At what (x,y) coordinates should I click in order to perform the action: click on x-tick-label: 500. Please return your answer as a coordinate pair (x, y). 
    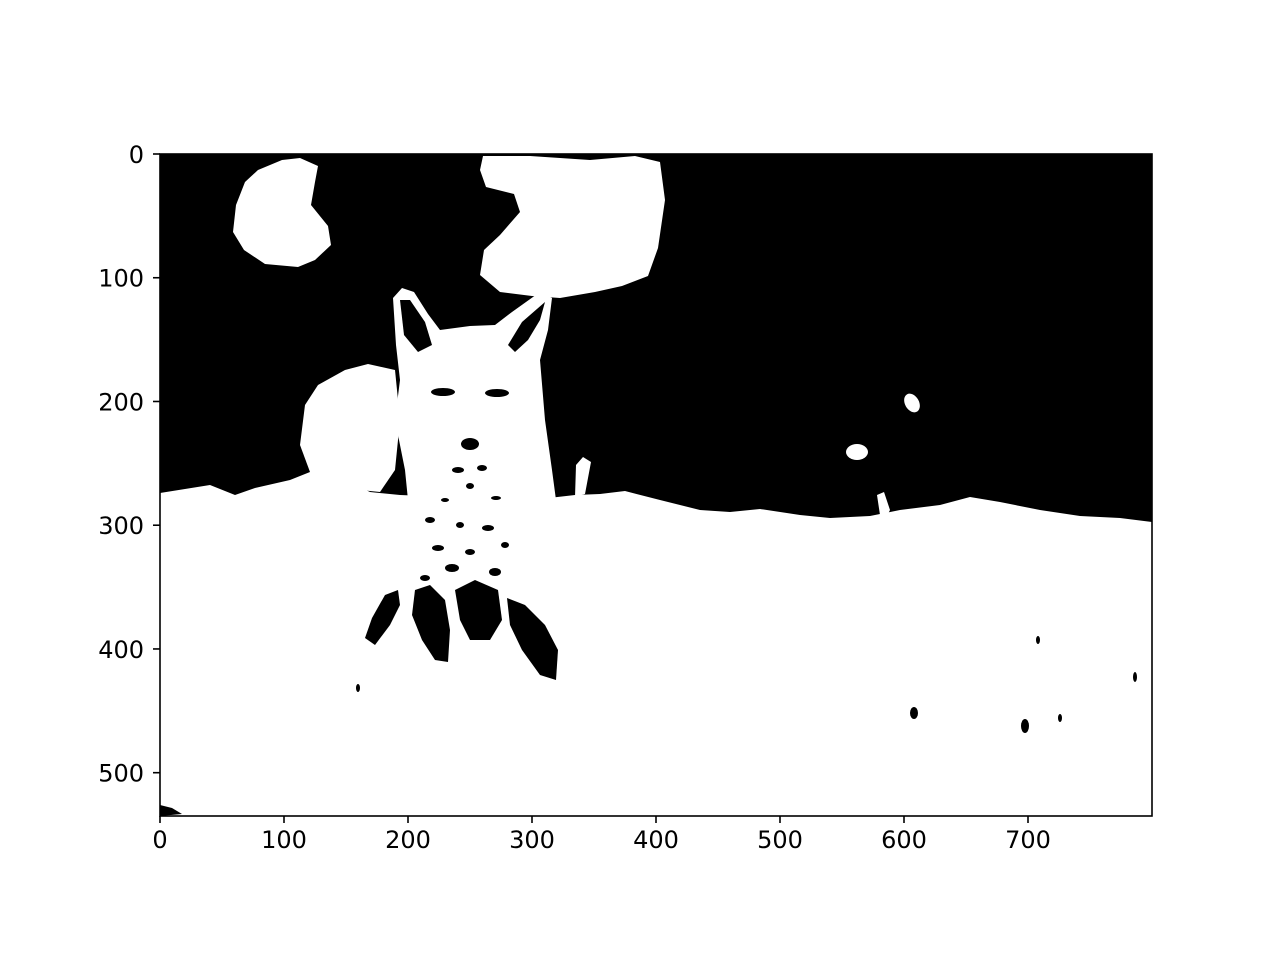
    Looking at the image, I should click on (780, 840).